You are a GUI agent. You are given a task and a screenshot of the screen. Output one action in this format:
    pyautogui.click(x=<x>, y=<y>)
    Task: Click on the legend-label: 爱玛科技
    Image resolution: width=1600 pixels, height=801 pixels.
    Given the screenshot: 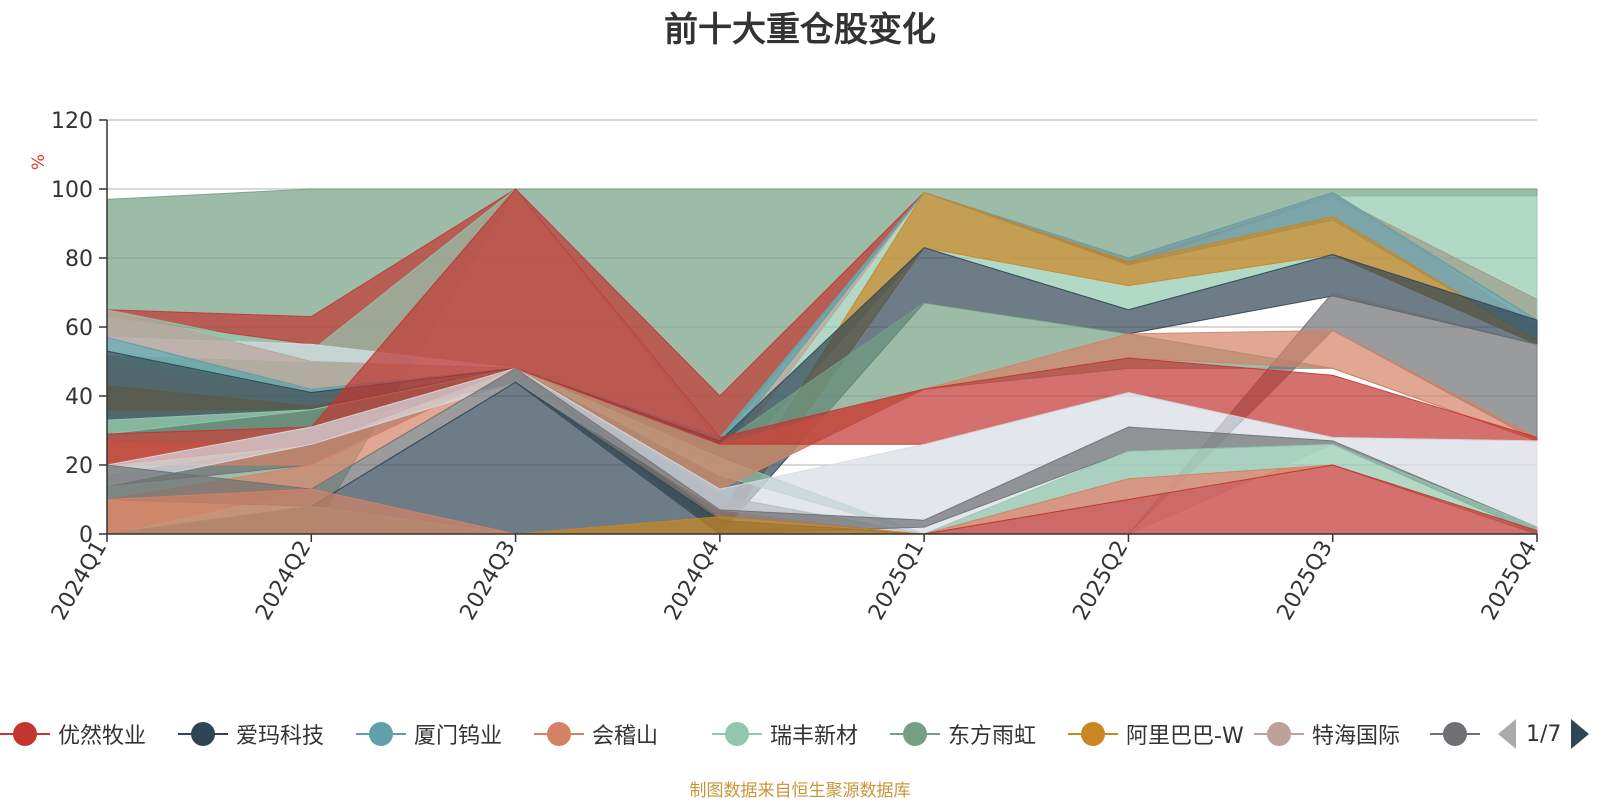 What is the action you would take?
    pyautogui.click(x=280, y=736)
    